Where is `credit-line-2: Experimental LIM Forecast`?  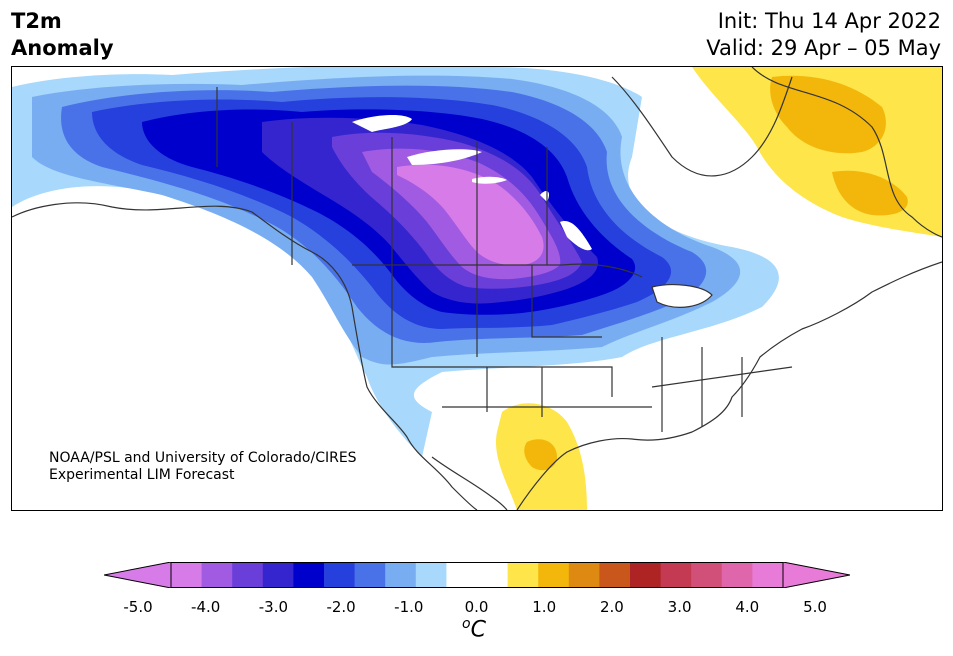 credit-line-2: Experimental LIM Forecast is located at coordinates (142, 475).